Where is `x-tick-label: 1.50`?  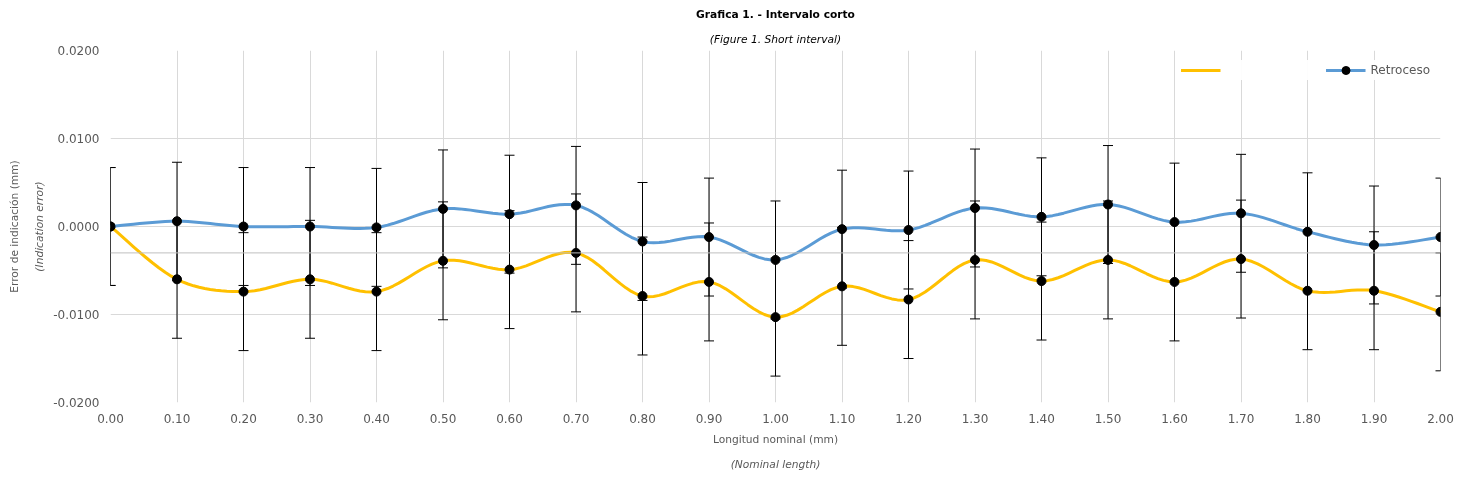
x-tick-label: 1.50 is located at coordinates (1108, 418).